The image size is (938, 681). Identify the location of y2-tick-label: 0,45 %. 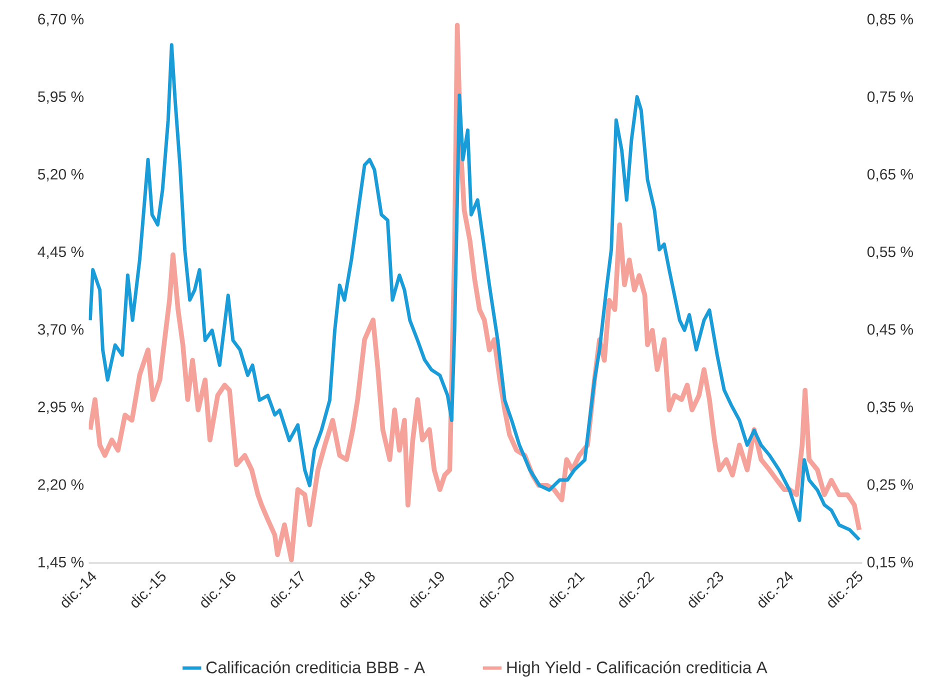
(890, 330).